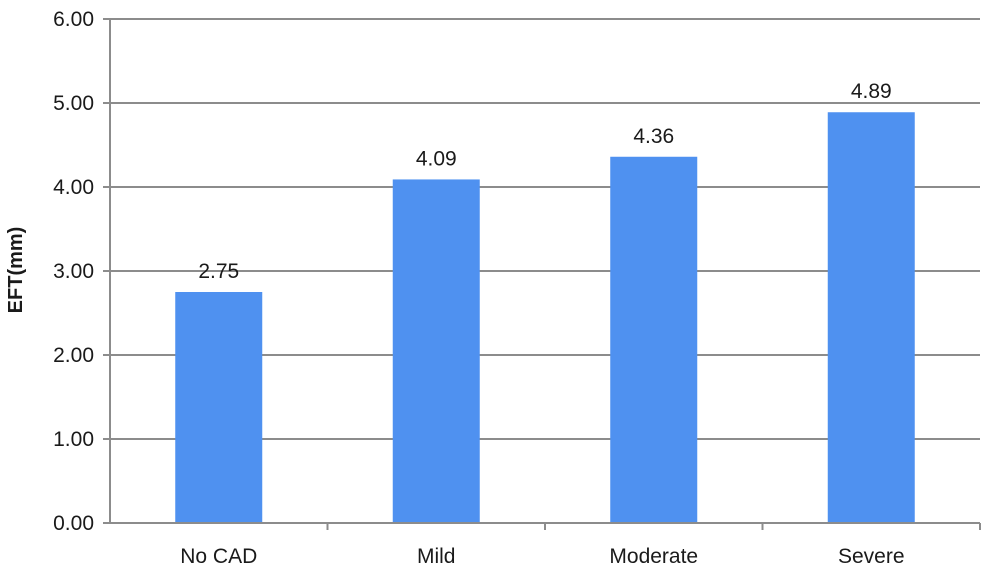 The image size is (997, 572). Describe the element at coordinates (436, 556) in the screenshot. I see `x-tick-label: Mild` at that location.